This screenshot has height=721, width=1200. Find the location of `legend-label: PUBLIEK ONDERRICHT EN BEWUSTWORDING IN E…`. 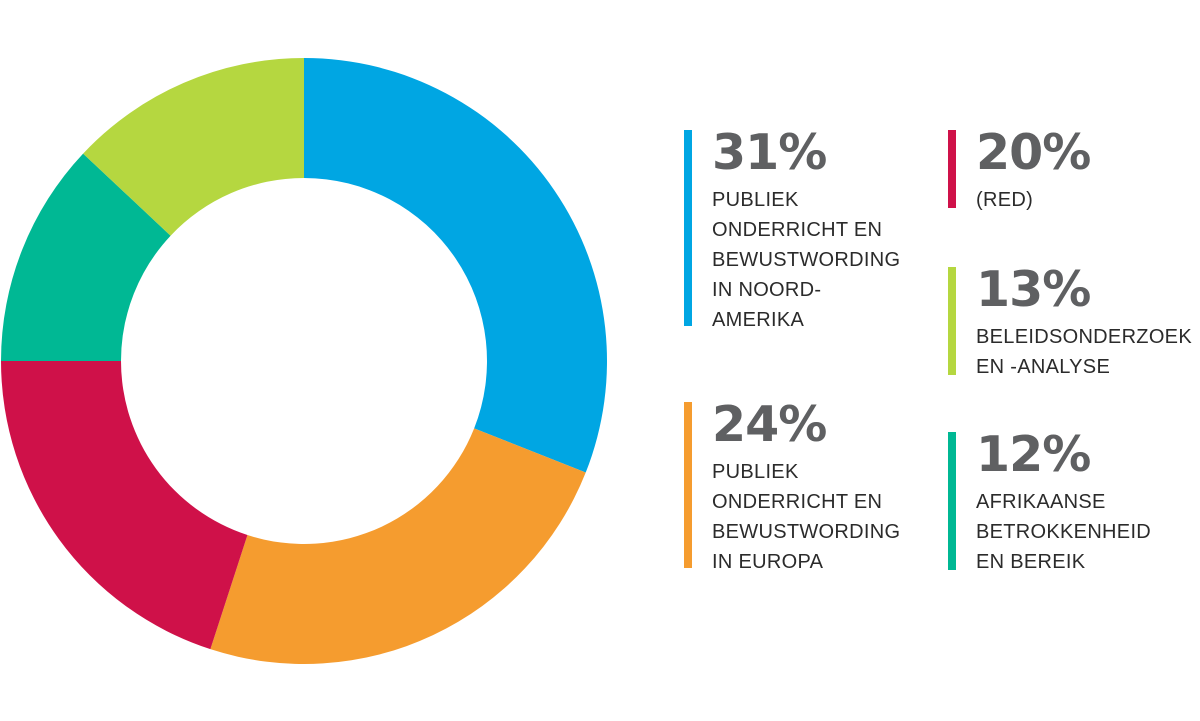

legend-label: PUBLIEK ONDERRICHT EN BEWUSTWORDING IN E… is located at coordinates (806, 517).